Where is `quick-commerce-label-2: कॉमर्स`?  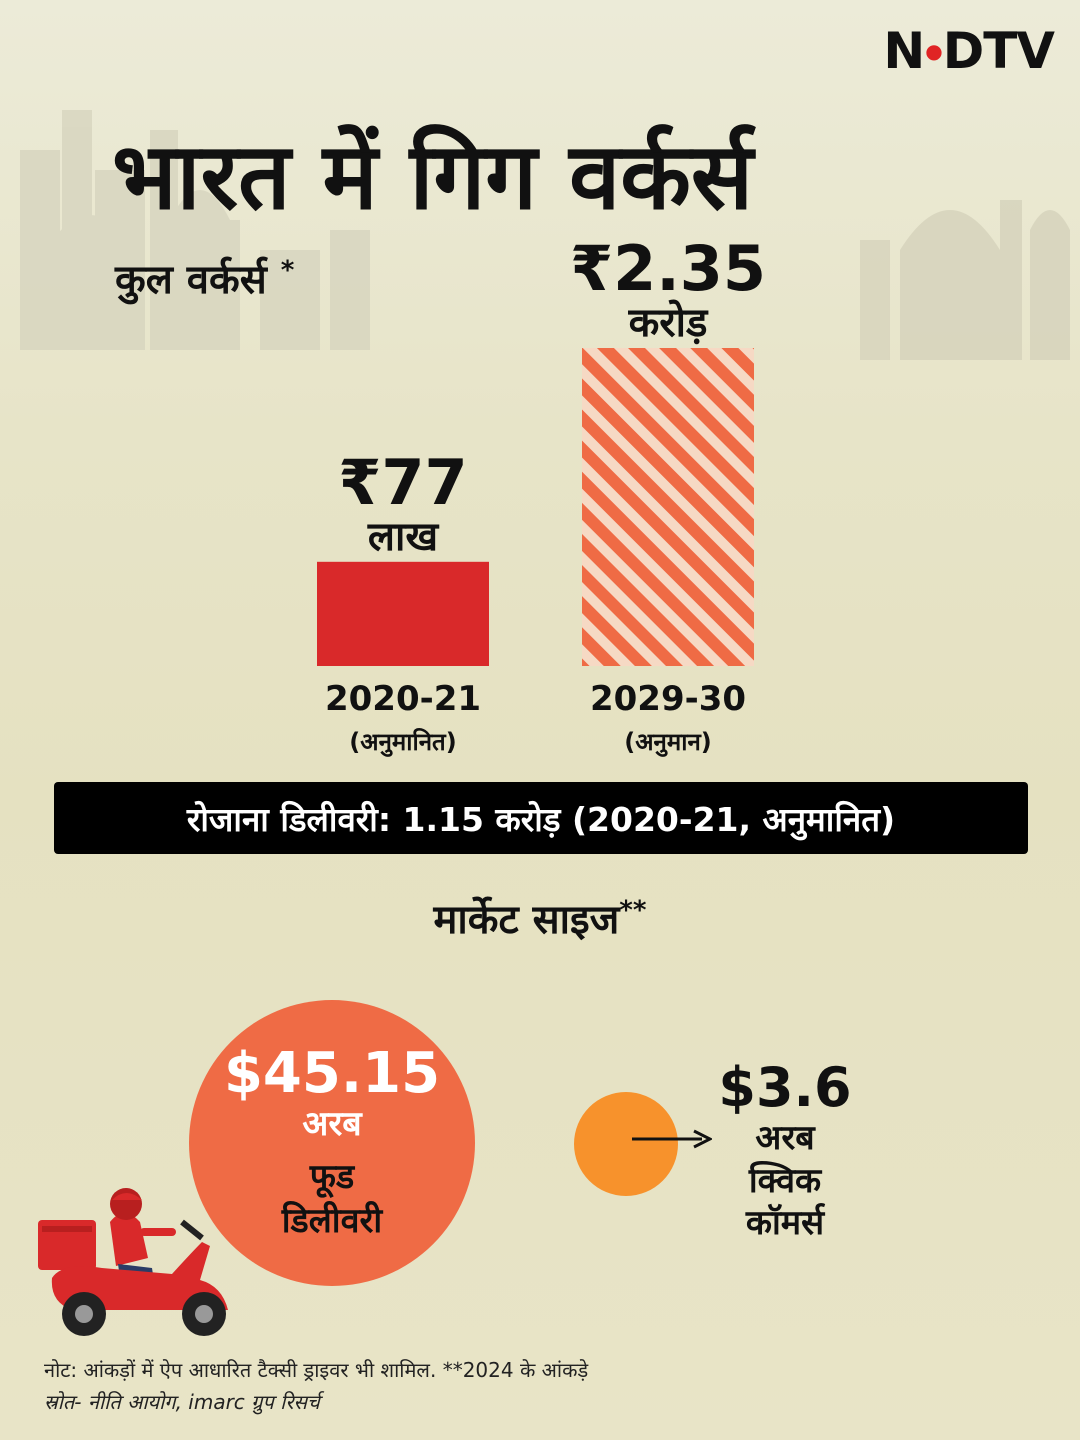 quick-commerce-label-2: कॉमर्स is located at coordinates (785, 1223).